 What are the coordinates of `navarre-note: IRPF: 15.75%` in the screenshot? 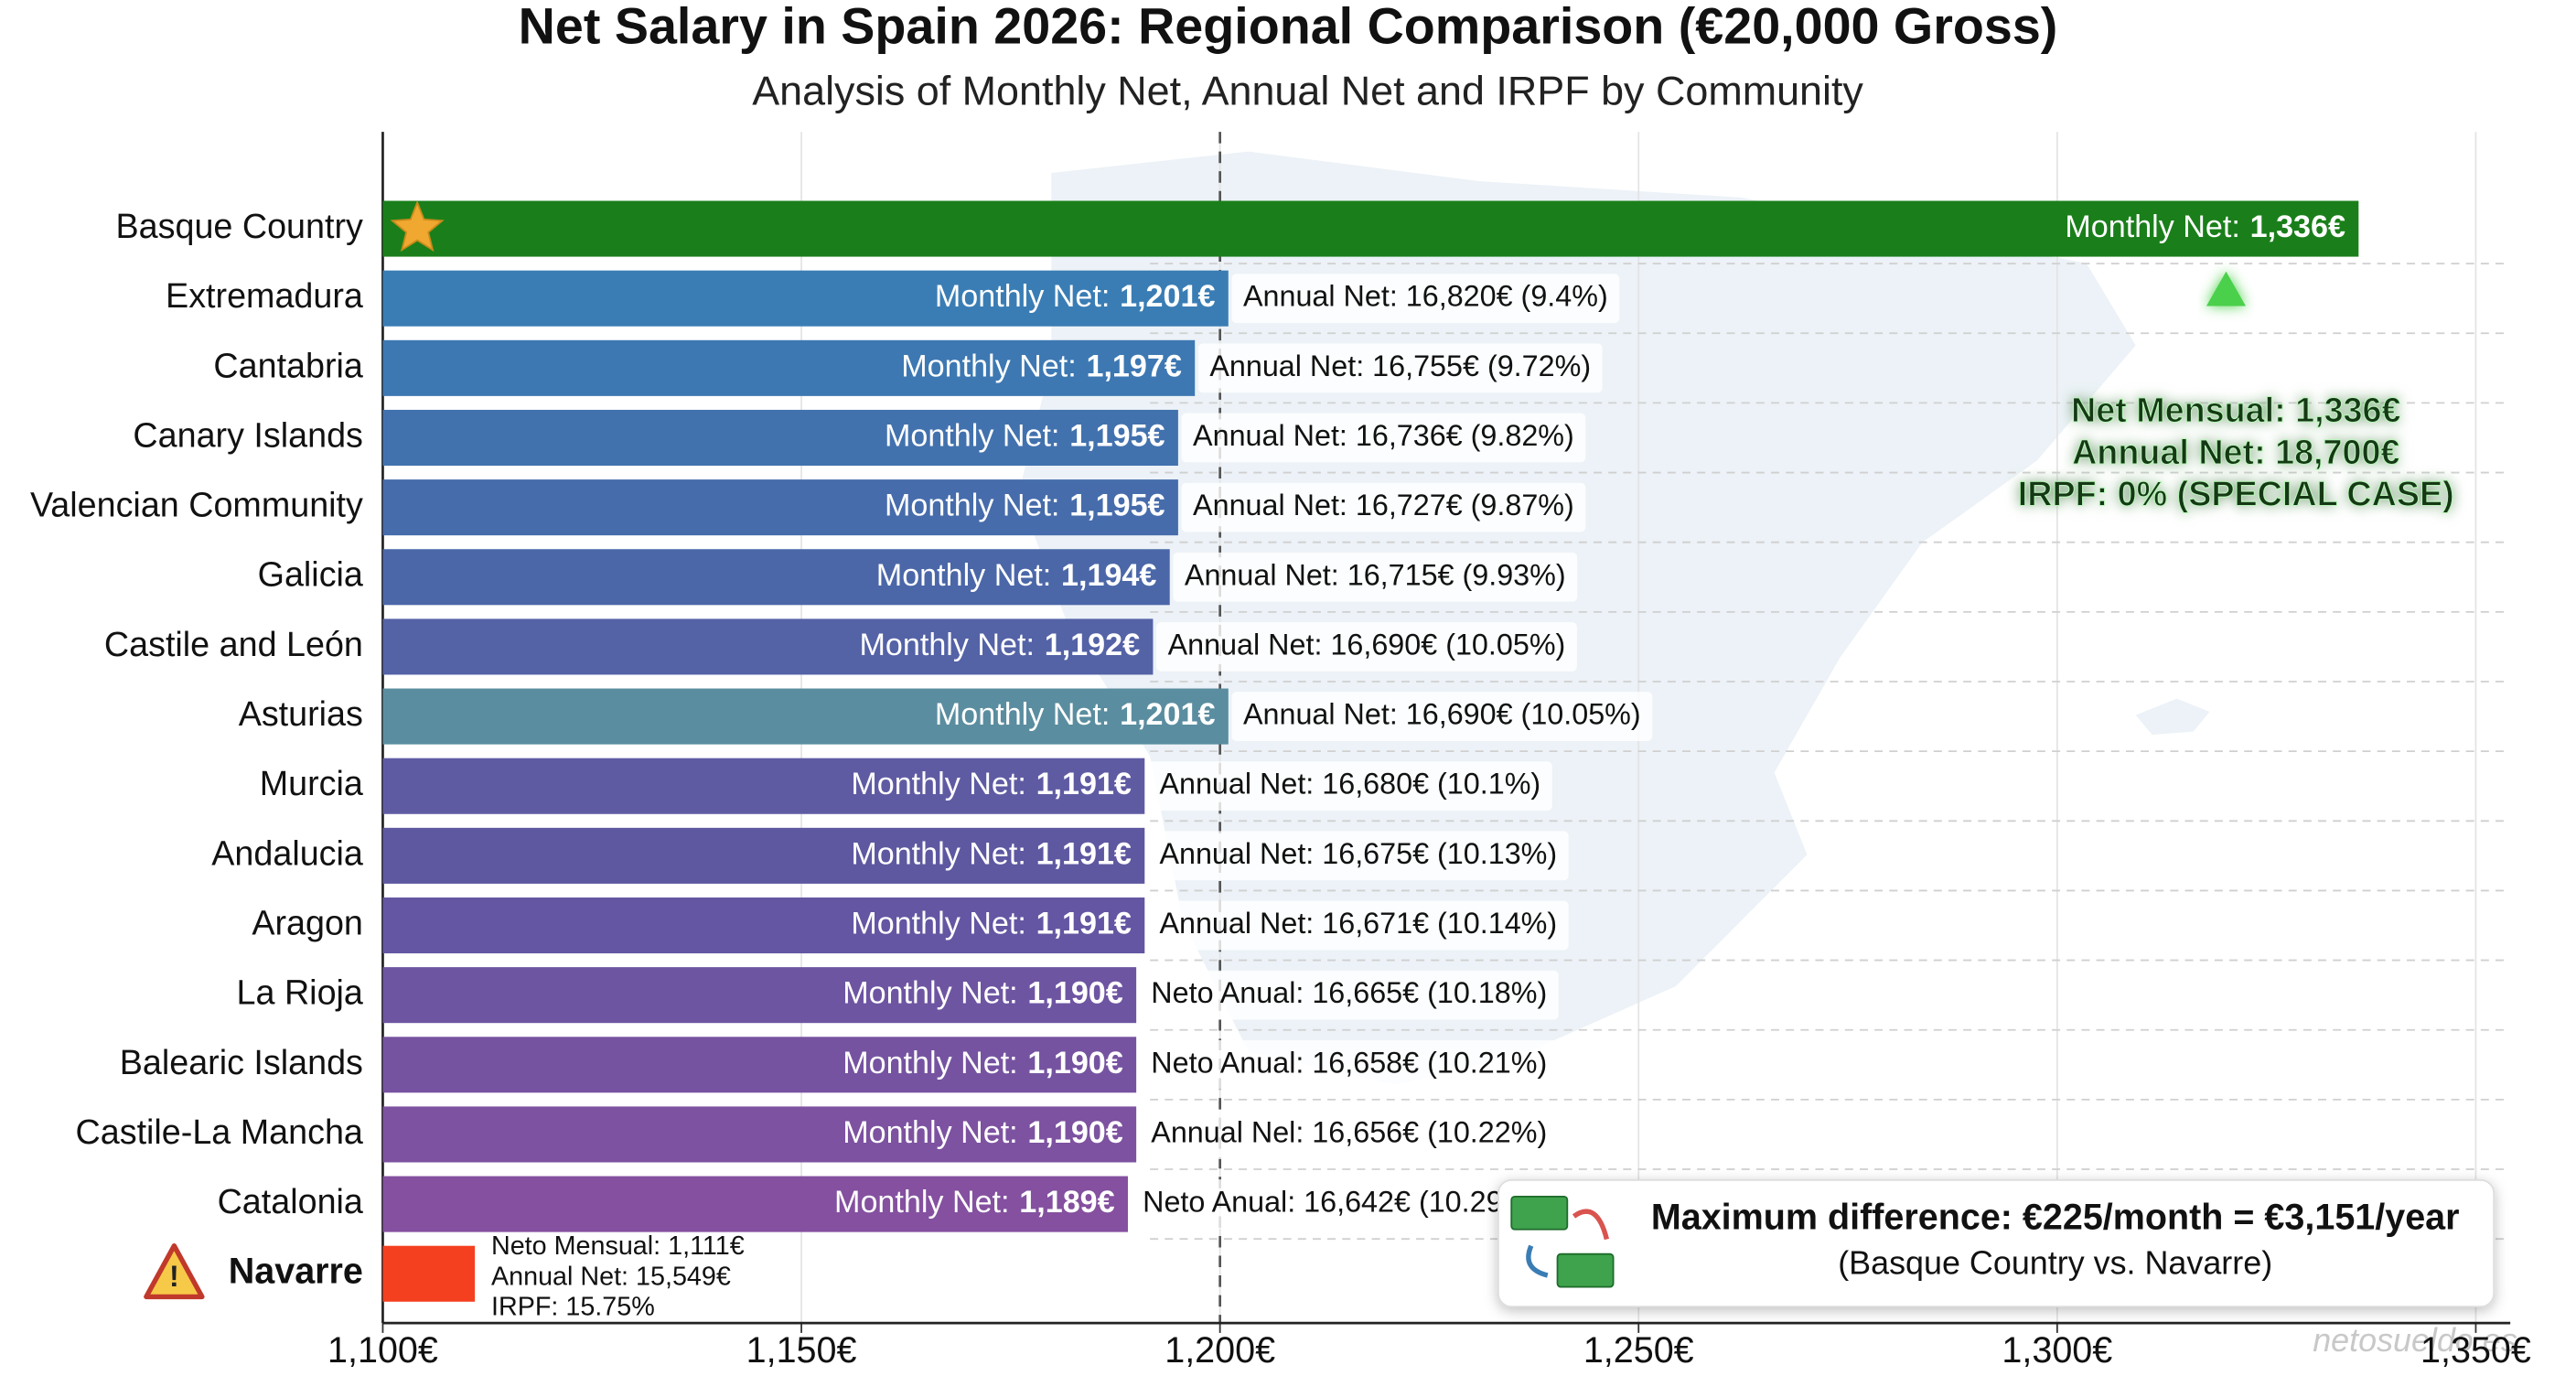 It's located at (573, 1307).